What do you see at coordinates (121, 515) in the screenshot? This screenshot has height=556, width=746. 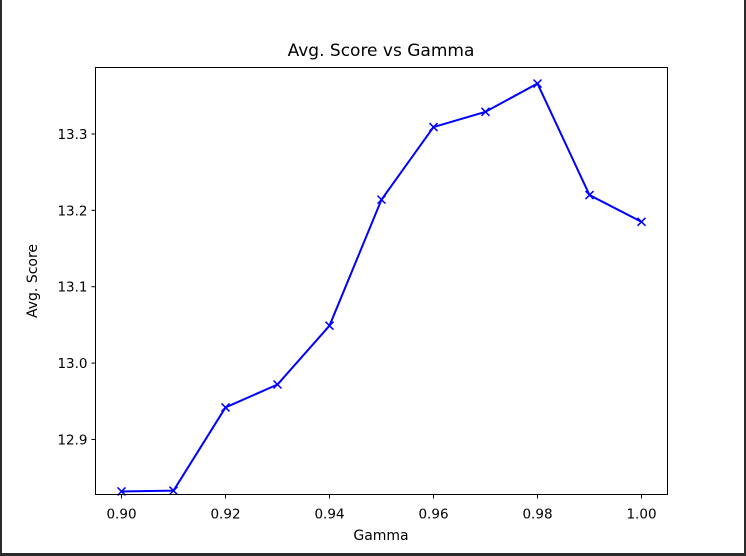 I see `x-tick-label: 0.90` at bounding box center [121, 515].